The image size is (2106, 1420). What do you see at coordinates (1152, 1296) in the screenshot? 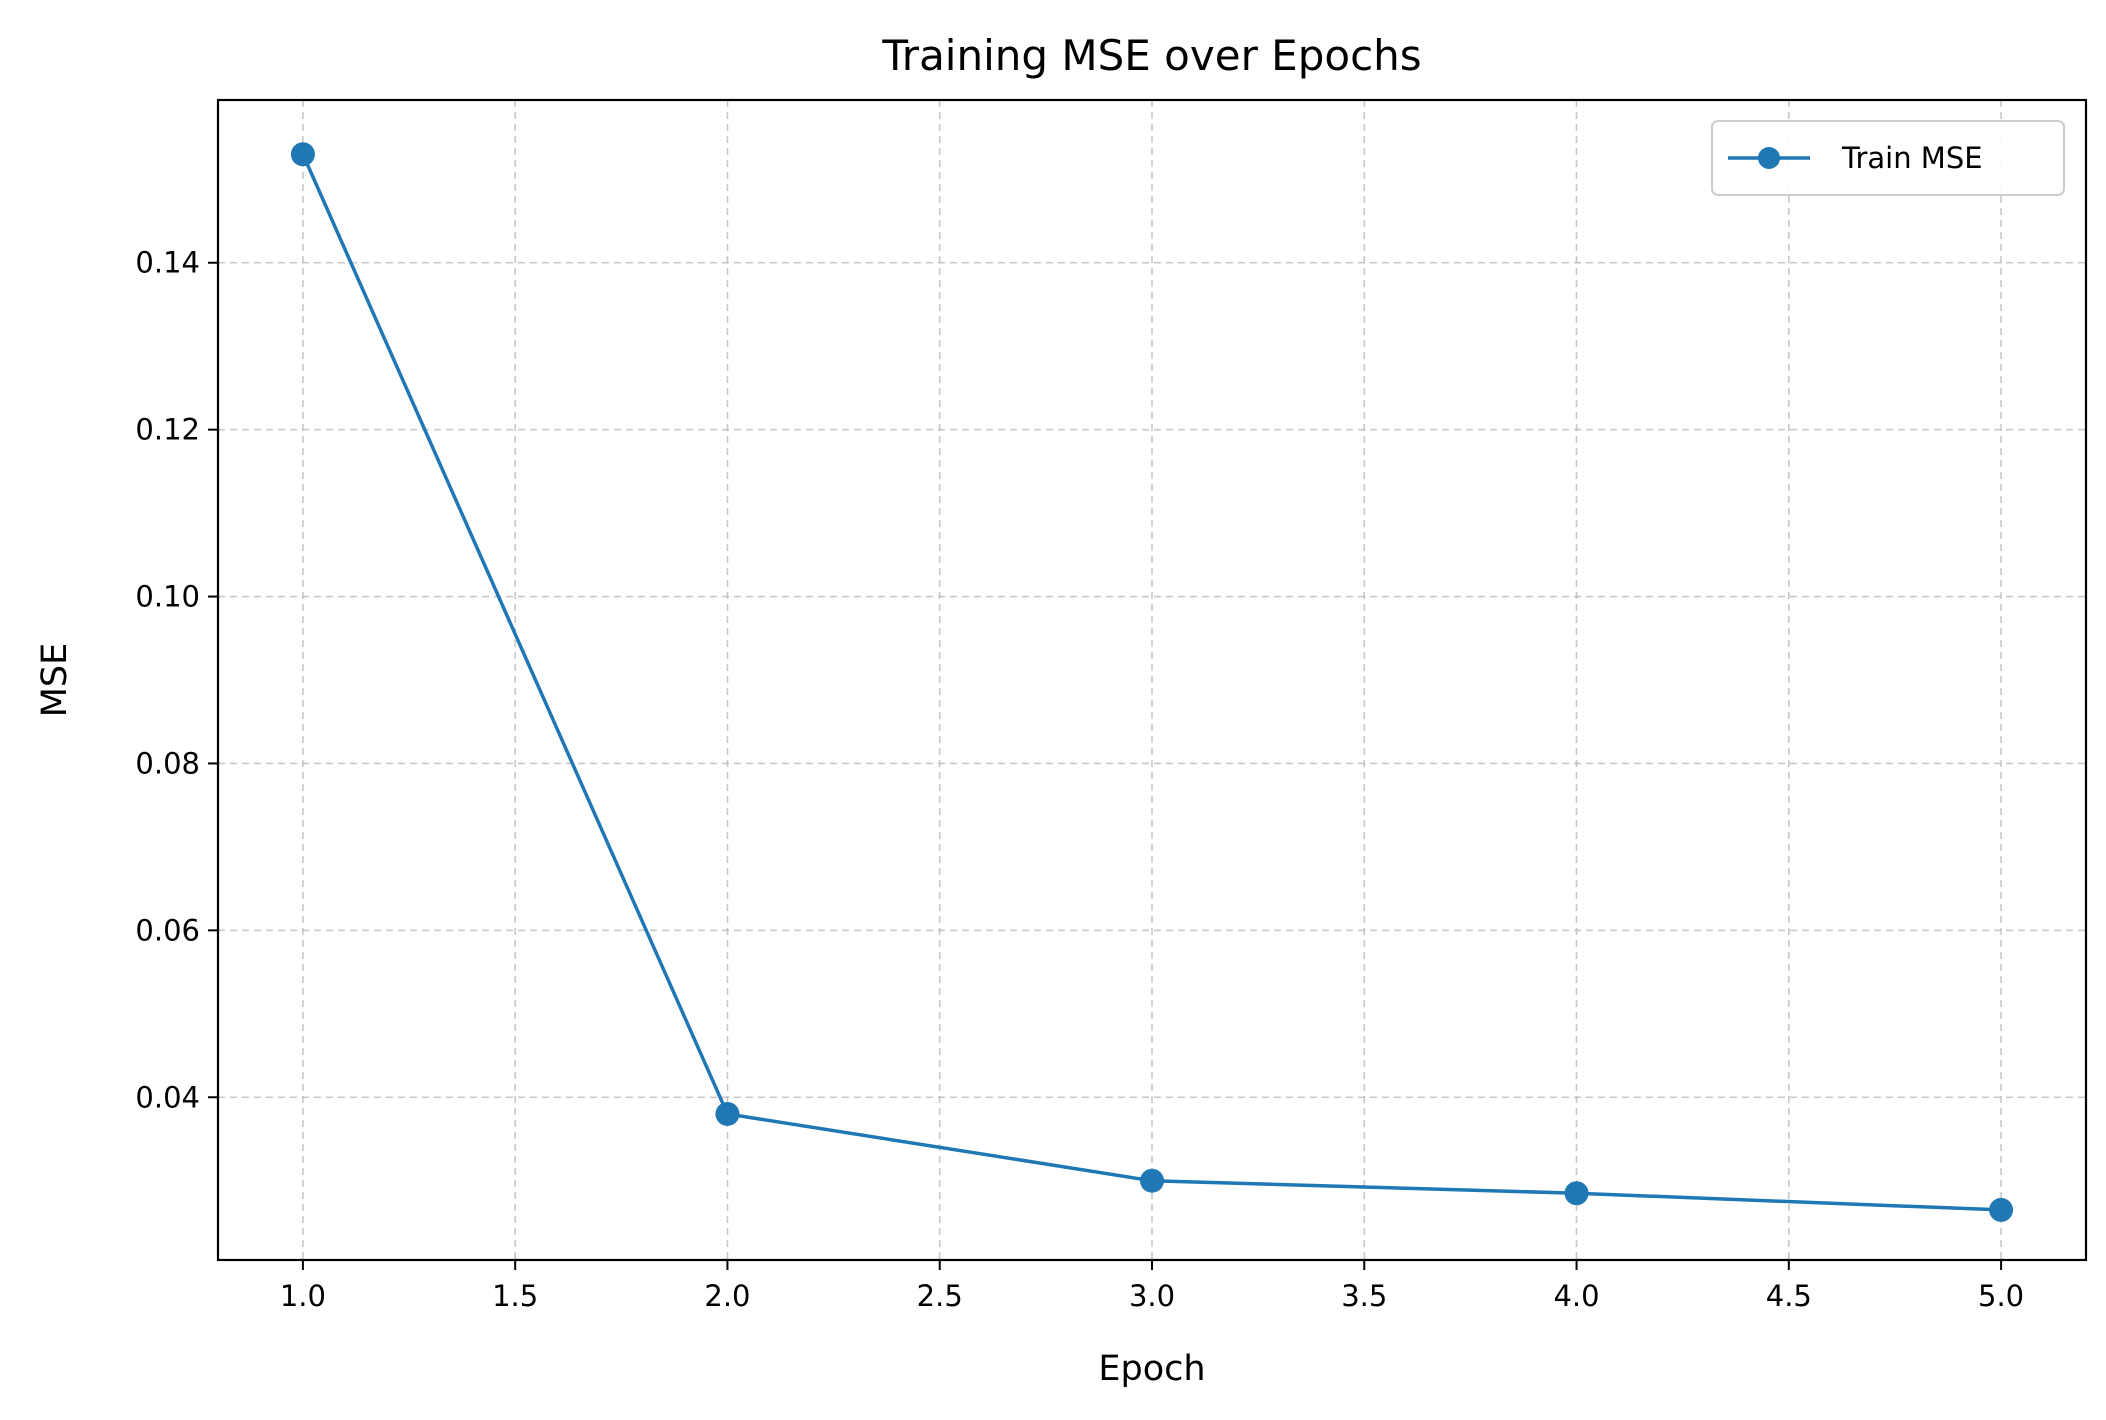
I see `x-tick-label: 3.0` at bounding box center [1152, 1296].